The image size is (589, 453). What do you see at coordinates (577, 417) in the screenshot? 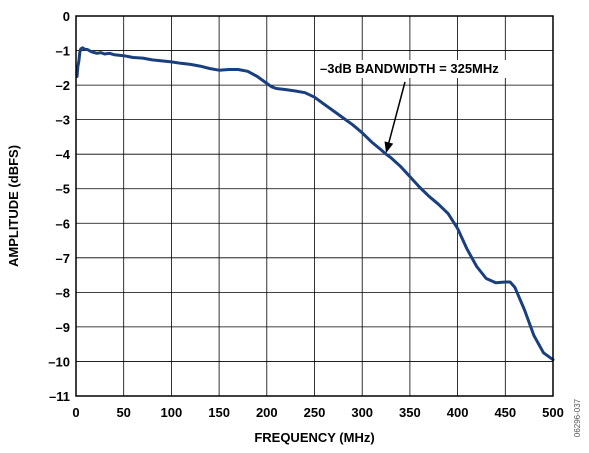
I see `figure-id: 06296-037` at bounding box center [577, 417].